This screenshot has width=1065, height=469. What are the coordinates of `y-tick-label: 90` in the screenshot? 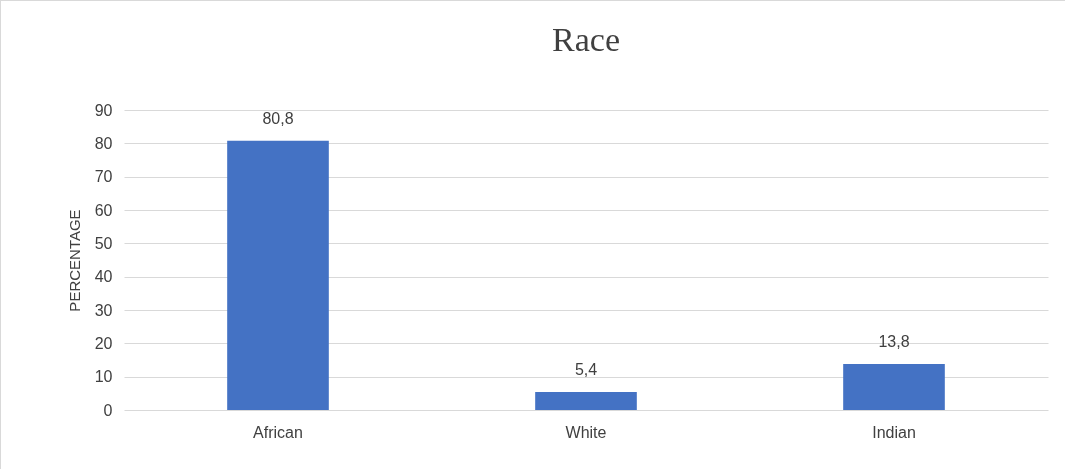 It's located at (103, 110).